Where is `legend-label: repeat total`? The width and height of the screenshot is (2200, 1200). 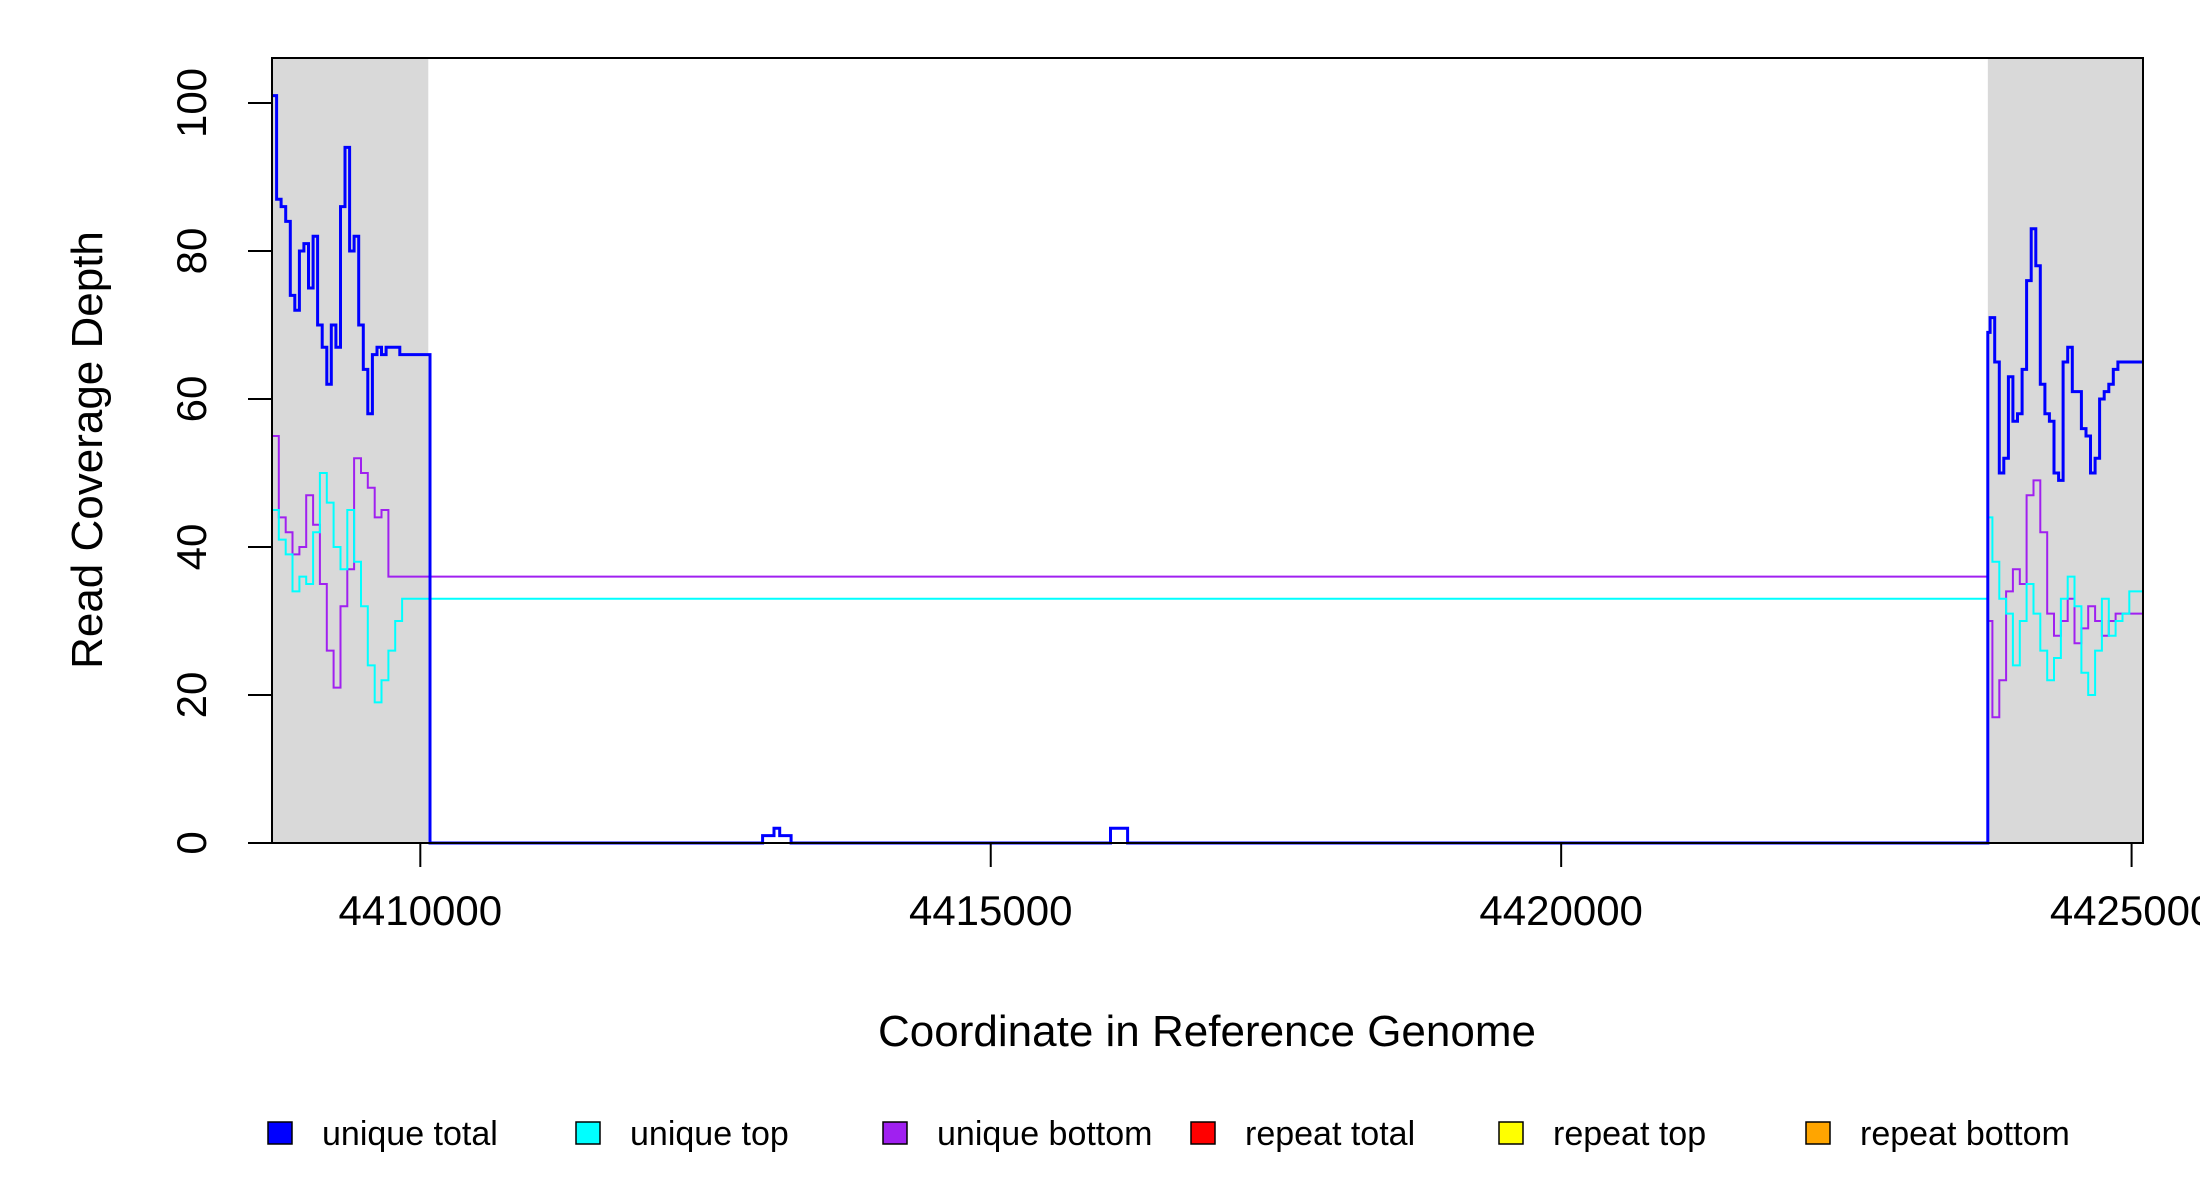 legend-label: repeat total is located at coordinates (1330, 1134).